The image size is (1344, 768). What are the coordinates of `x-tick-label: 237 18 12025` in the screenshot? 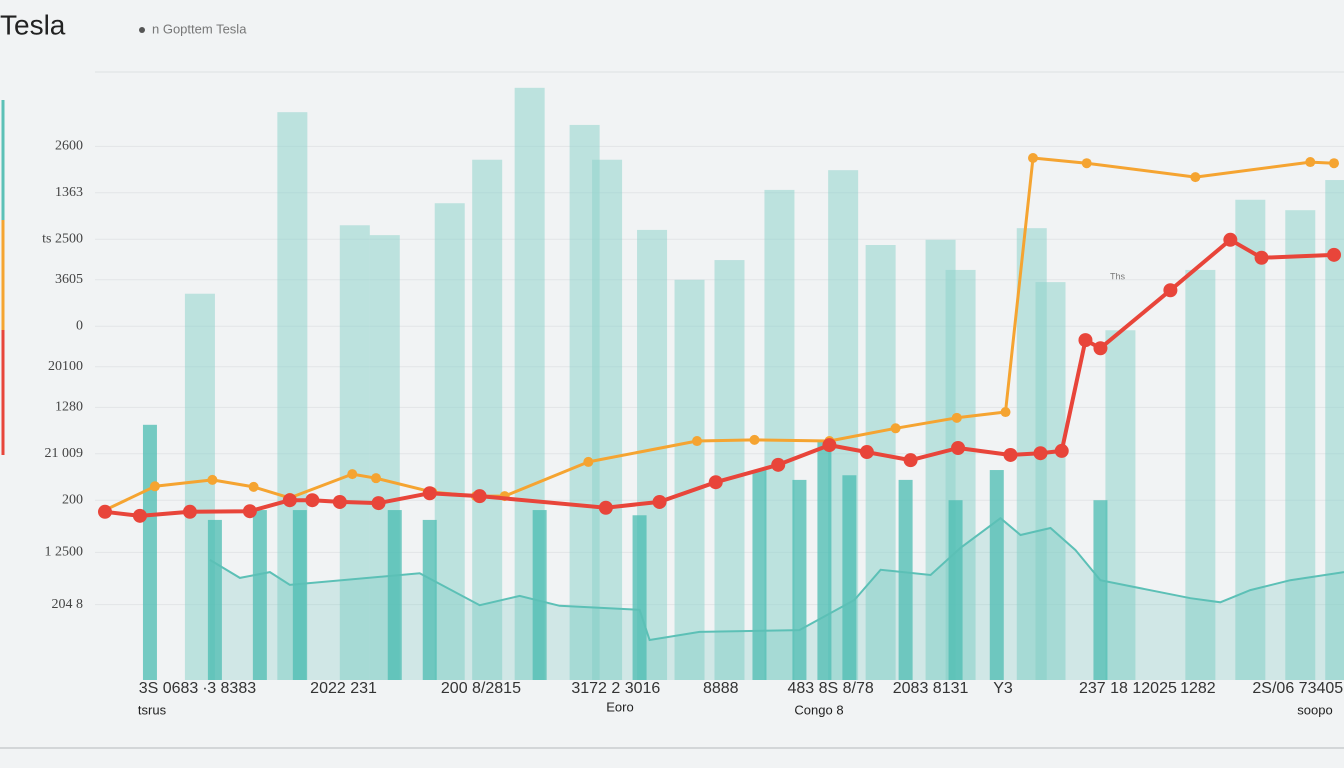 It's located at (1128, 688).